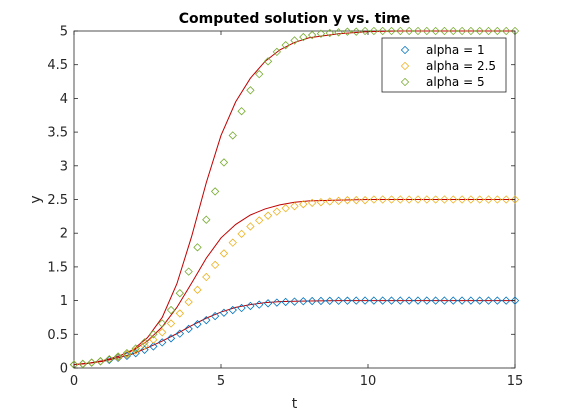  What do you see at coordinates (221, 381) in the screenshot?
I see `x-tick-label: 5` at bounding box center [221, 381].